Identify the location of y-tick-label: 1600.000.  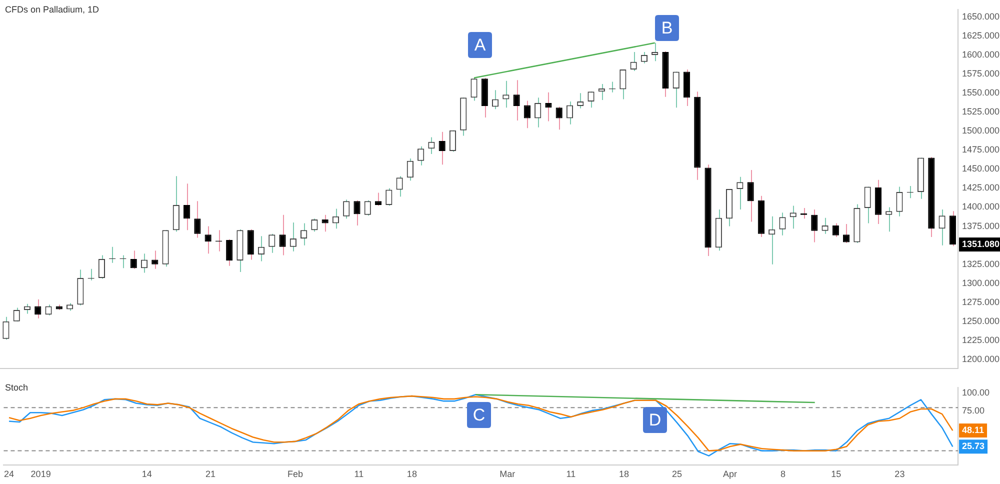
(981, 55).